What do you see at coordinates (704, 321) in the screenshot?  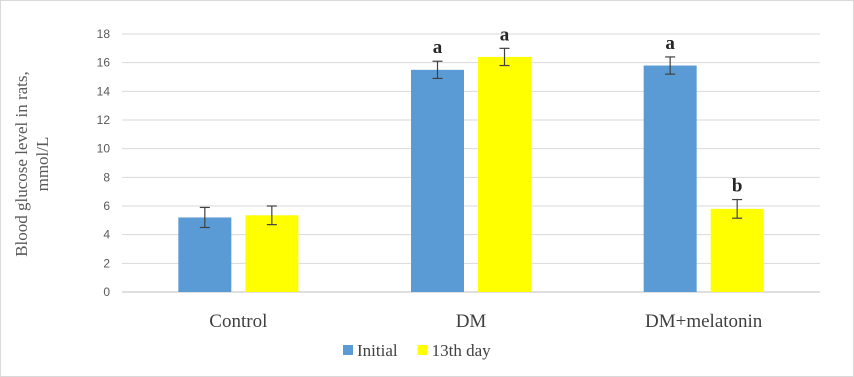 I see `category-label-2: DM+melatonin` at bounding box center [704, 321].